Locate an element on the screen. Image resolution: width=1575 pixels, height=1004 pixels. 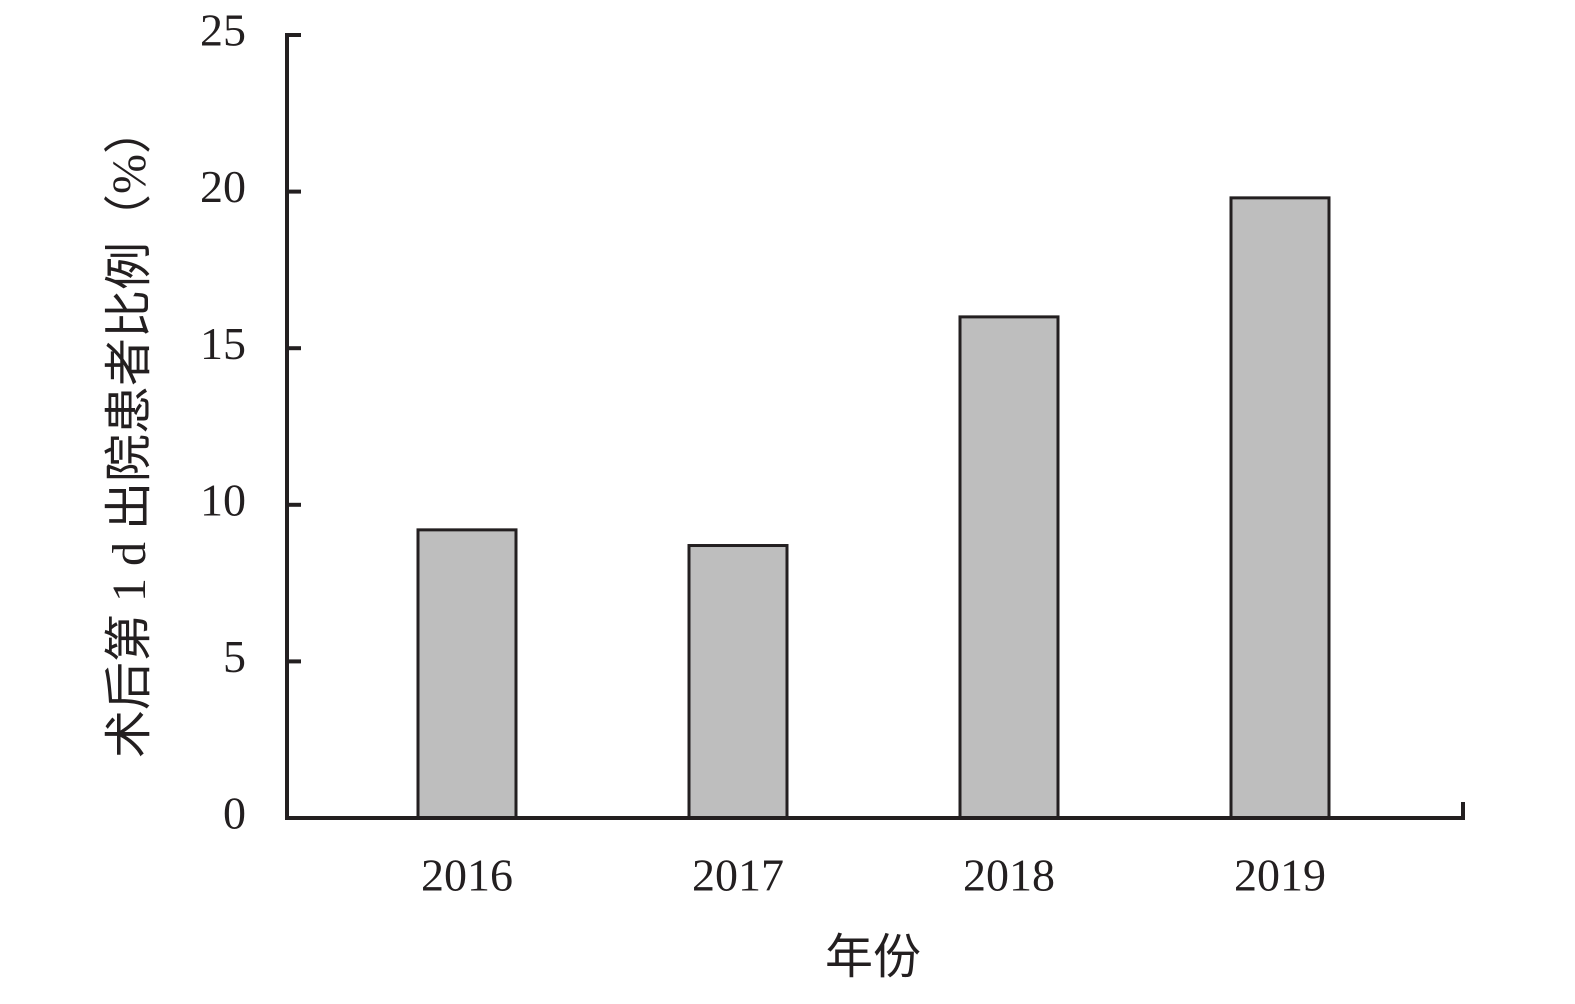
x-axis-label: 年份 is located at coordinates (873, 957).